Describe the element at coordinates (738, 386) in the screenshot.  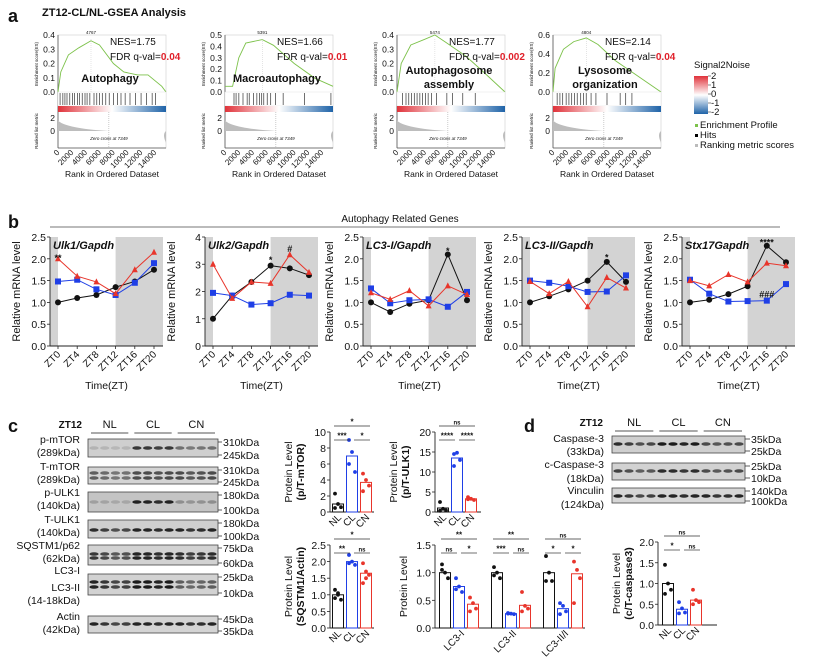
I see `x-axis-label: Time(ZT)` at that location.